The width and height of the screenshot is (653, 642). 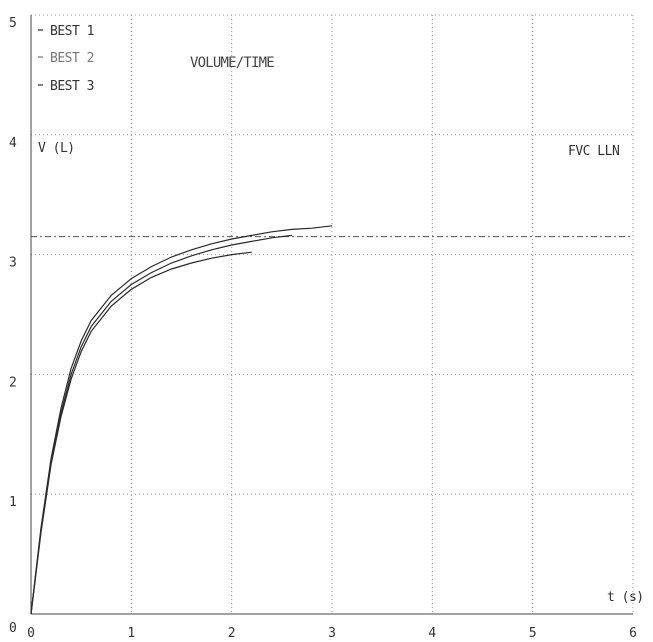 I want to click on legend-item-best-2: BEST 2, so click(x=66, y=58).